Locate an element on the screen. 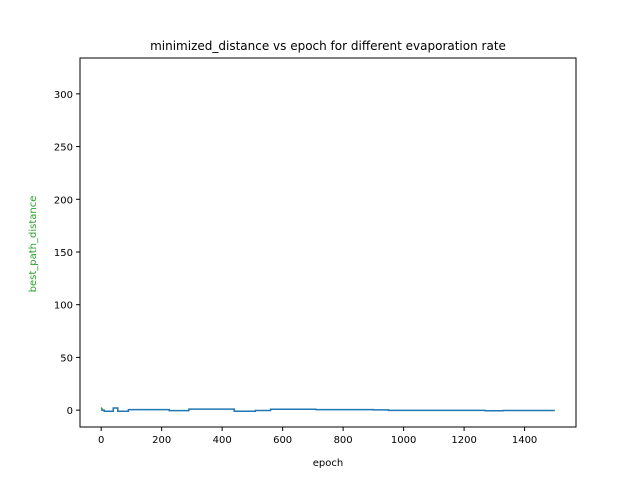 The height and width of the screenshot is (480, 640). x-tick-label: 1000 is located at coordinates (403, 440).